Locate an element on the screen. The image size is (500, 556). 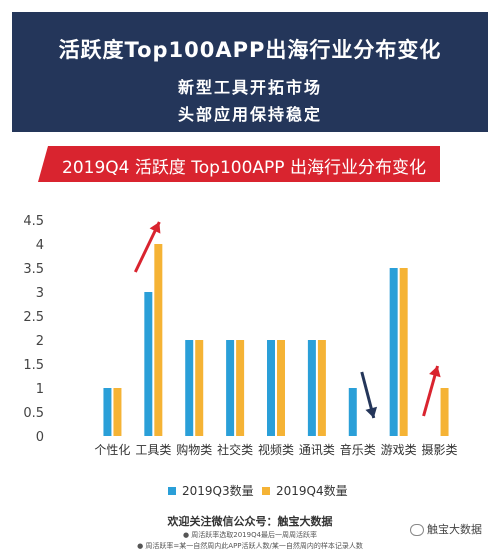
chart-title-banner: 2019Q4 活跃度 Top100APP 出海行业分布变化 is located at coordinates (244, 164).